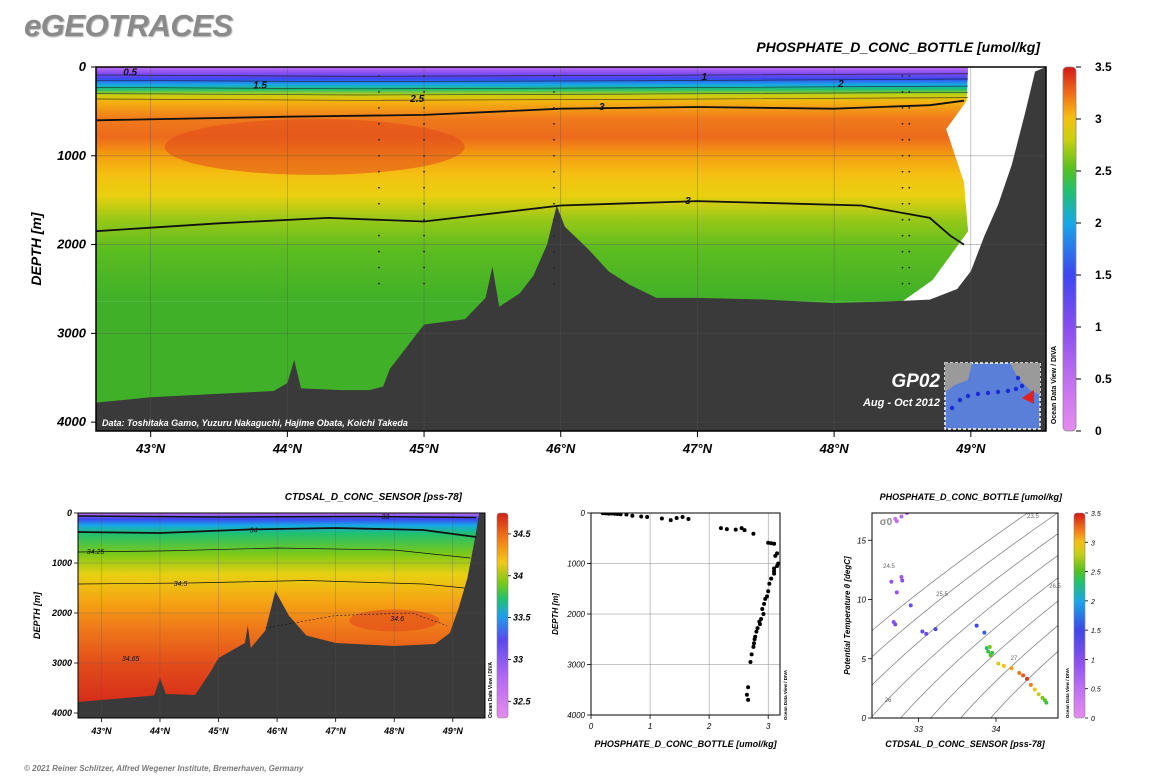  Describe the element at coordinates (1098, 223) in the screenshot. I see `colorbar-tick-label: 2` at that location.